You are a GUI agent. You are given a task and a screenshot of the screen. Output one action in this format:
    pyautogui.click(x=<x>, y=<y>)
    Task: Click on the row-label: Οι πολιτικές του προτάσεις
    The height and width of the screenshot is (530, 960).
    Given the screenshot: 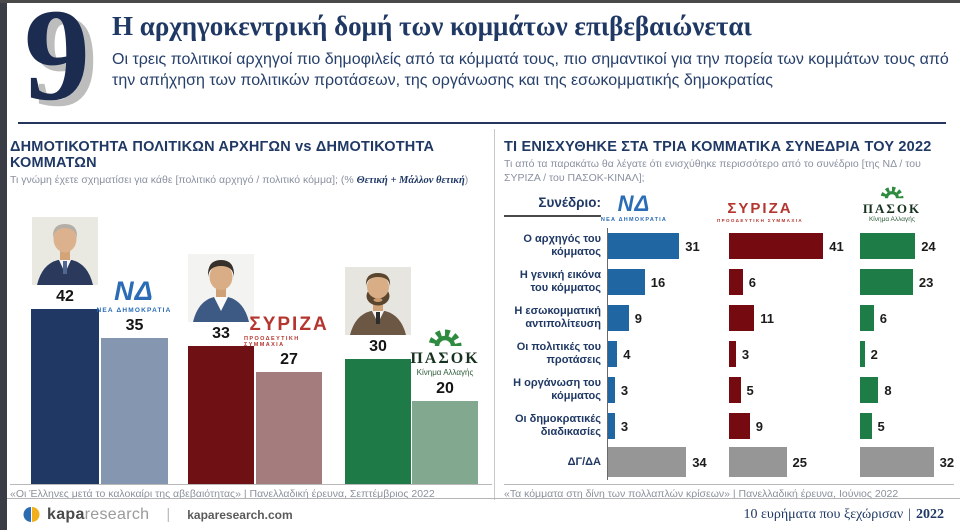 What is the action you would take?
    pyautogui.click(x=558, y=353)
    